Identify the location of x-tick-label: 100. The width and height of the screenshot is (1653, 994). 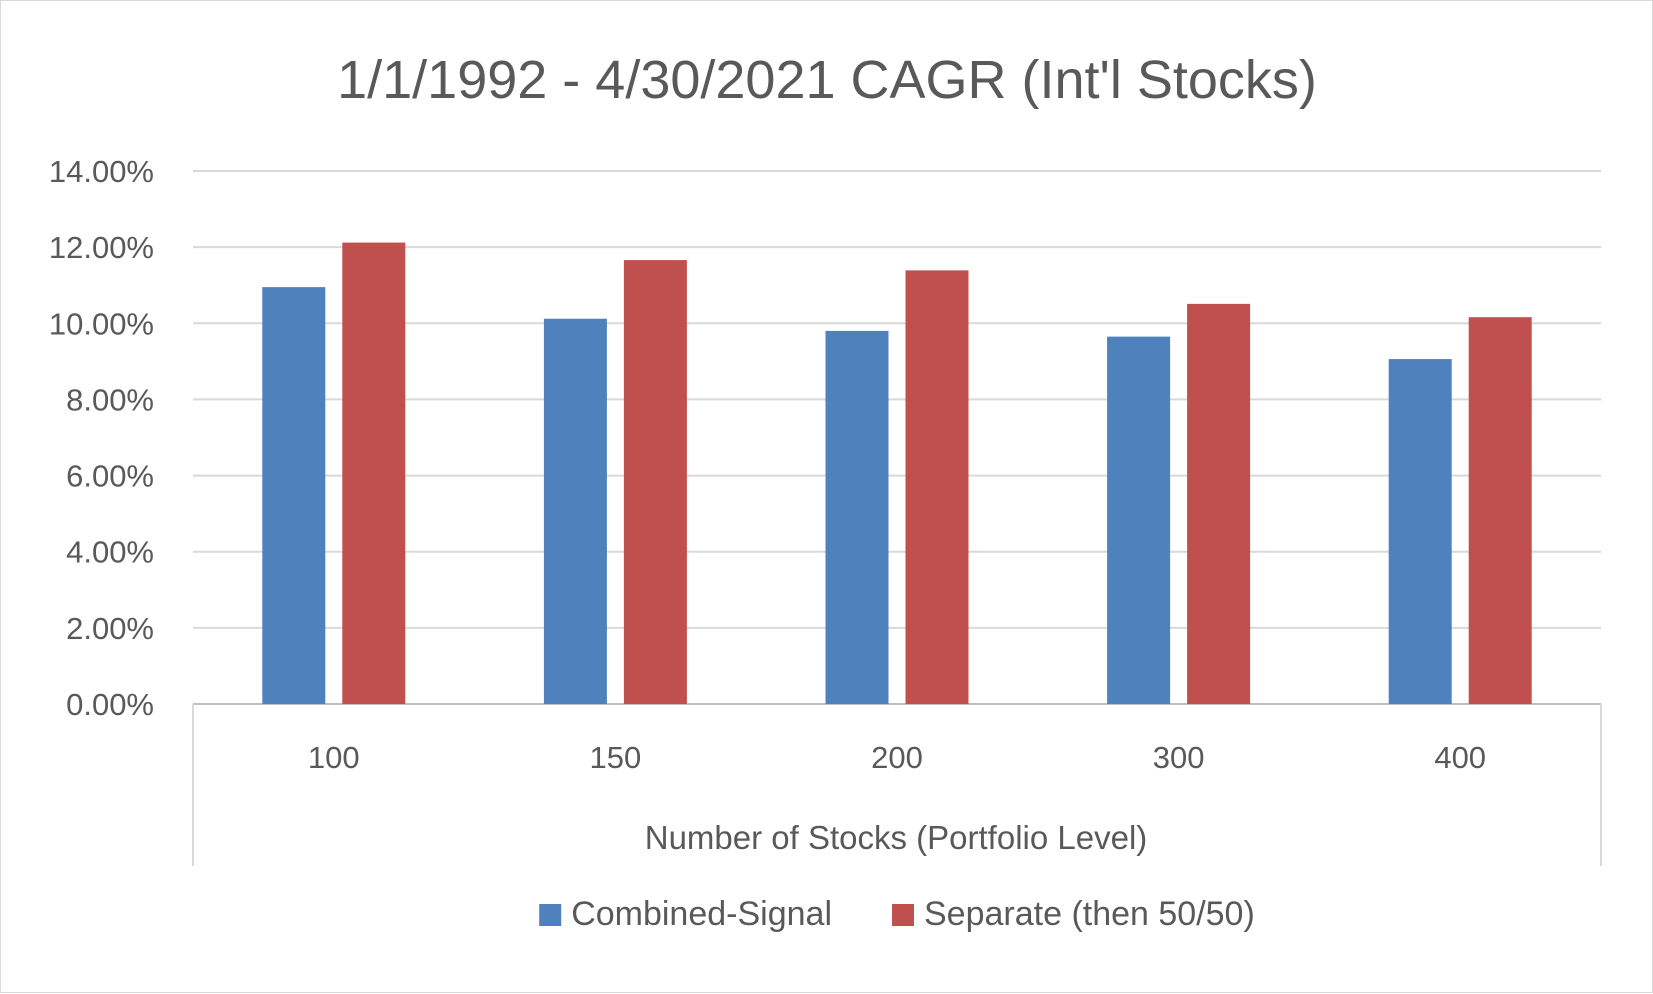
(334, 757).